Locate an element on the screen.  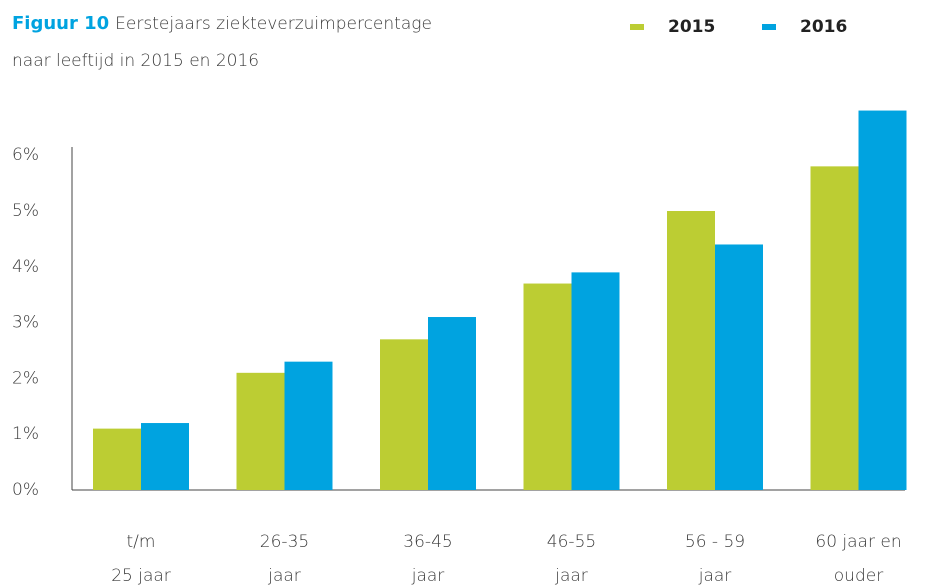
x-tick-label: 36-45 is located at coordinates (427, 542).